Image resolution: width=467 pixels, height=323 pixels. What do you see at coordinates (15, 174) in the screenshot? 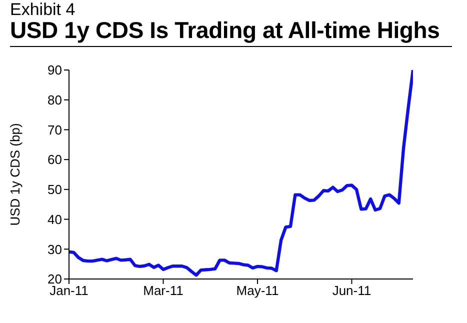
I see `y-axis-title: USD 1y CDS (bp)` at bounding box center [15, 174].